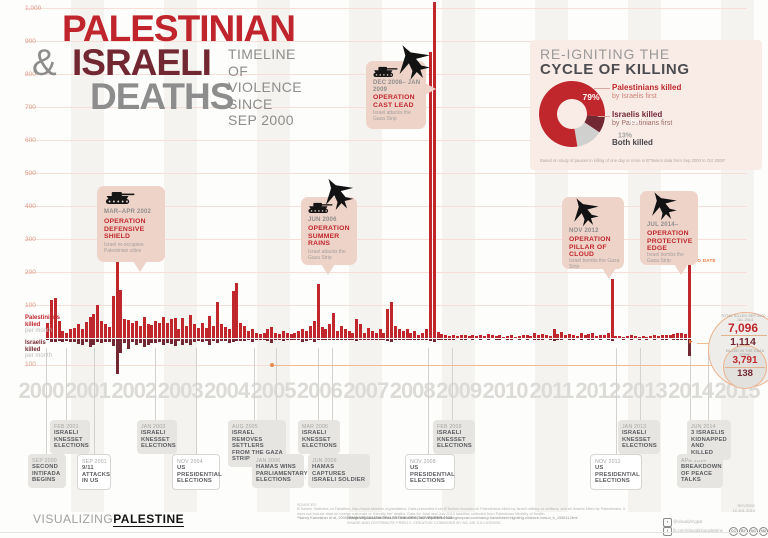 The image size is (768, 538). I want to click on year-label-2005: 2005, so click(273, 390).